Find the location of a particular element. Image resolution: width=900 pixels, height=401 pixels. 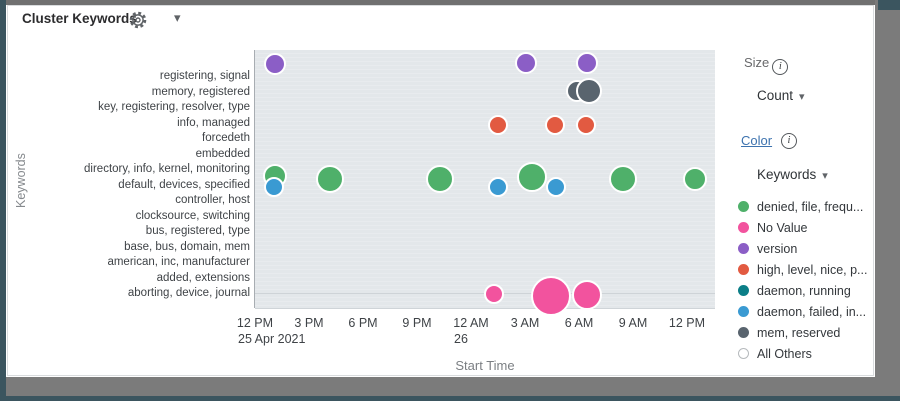

y-axis-label: embedded is located at coordinates (222, 153).